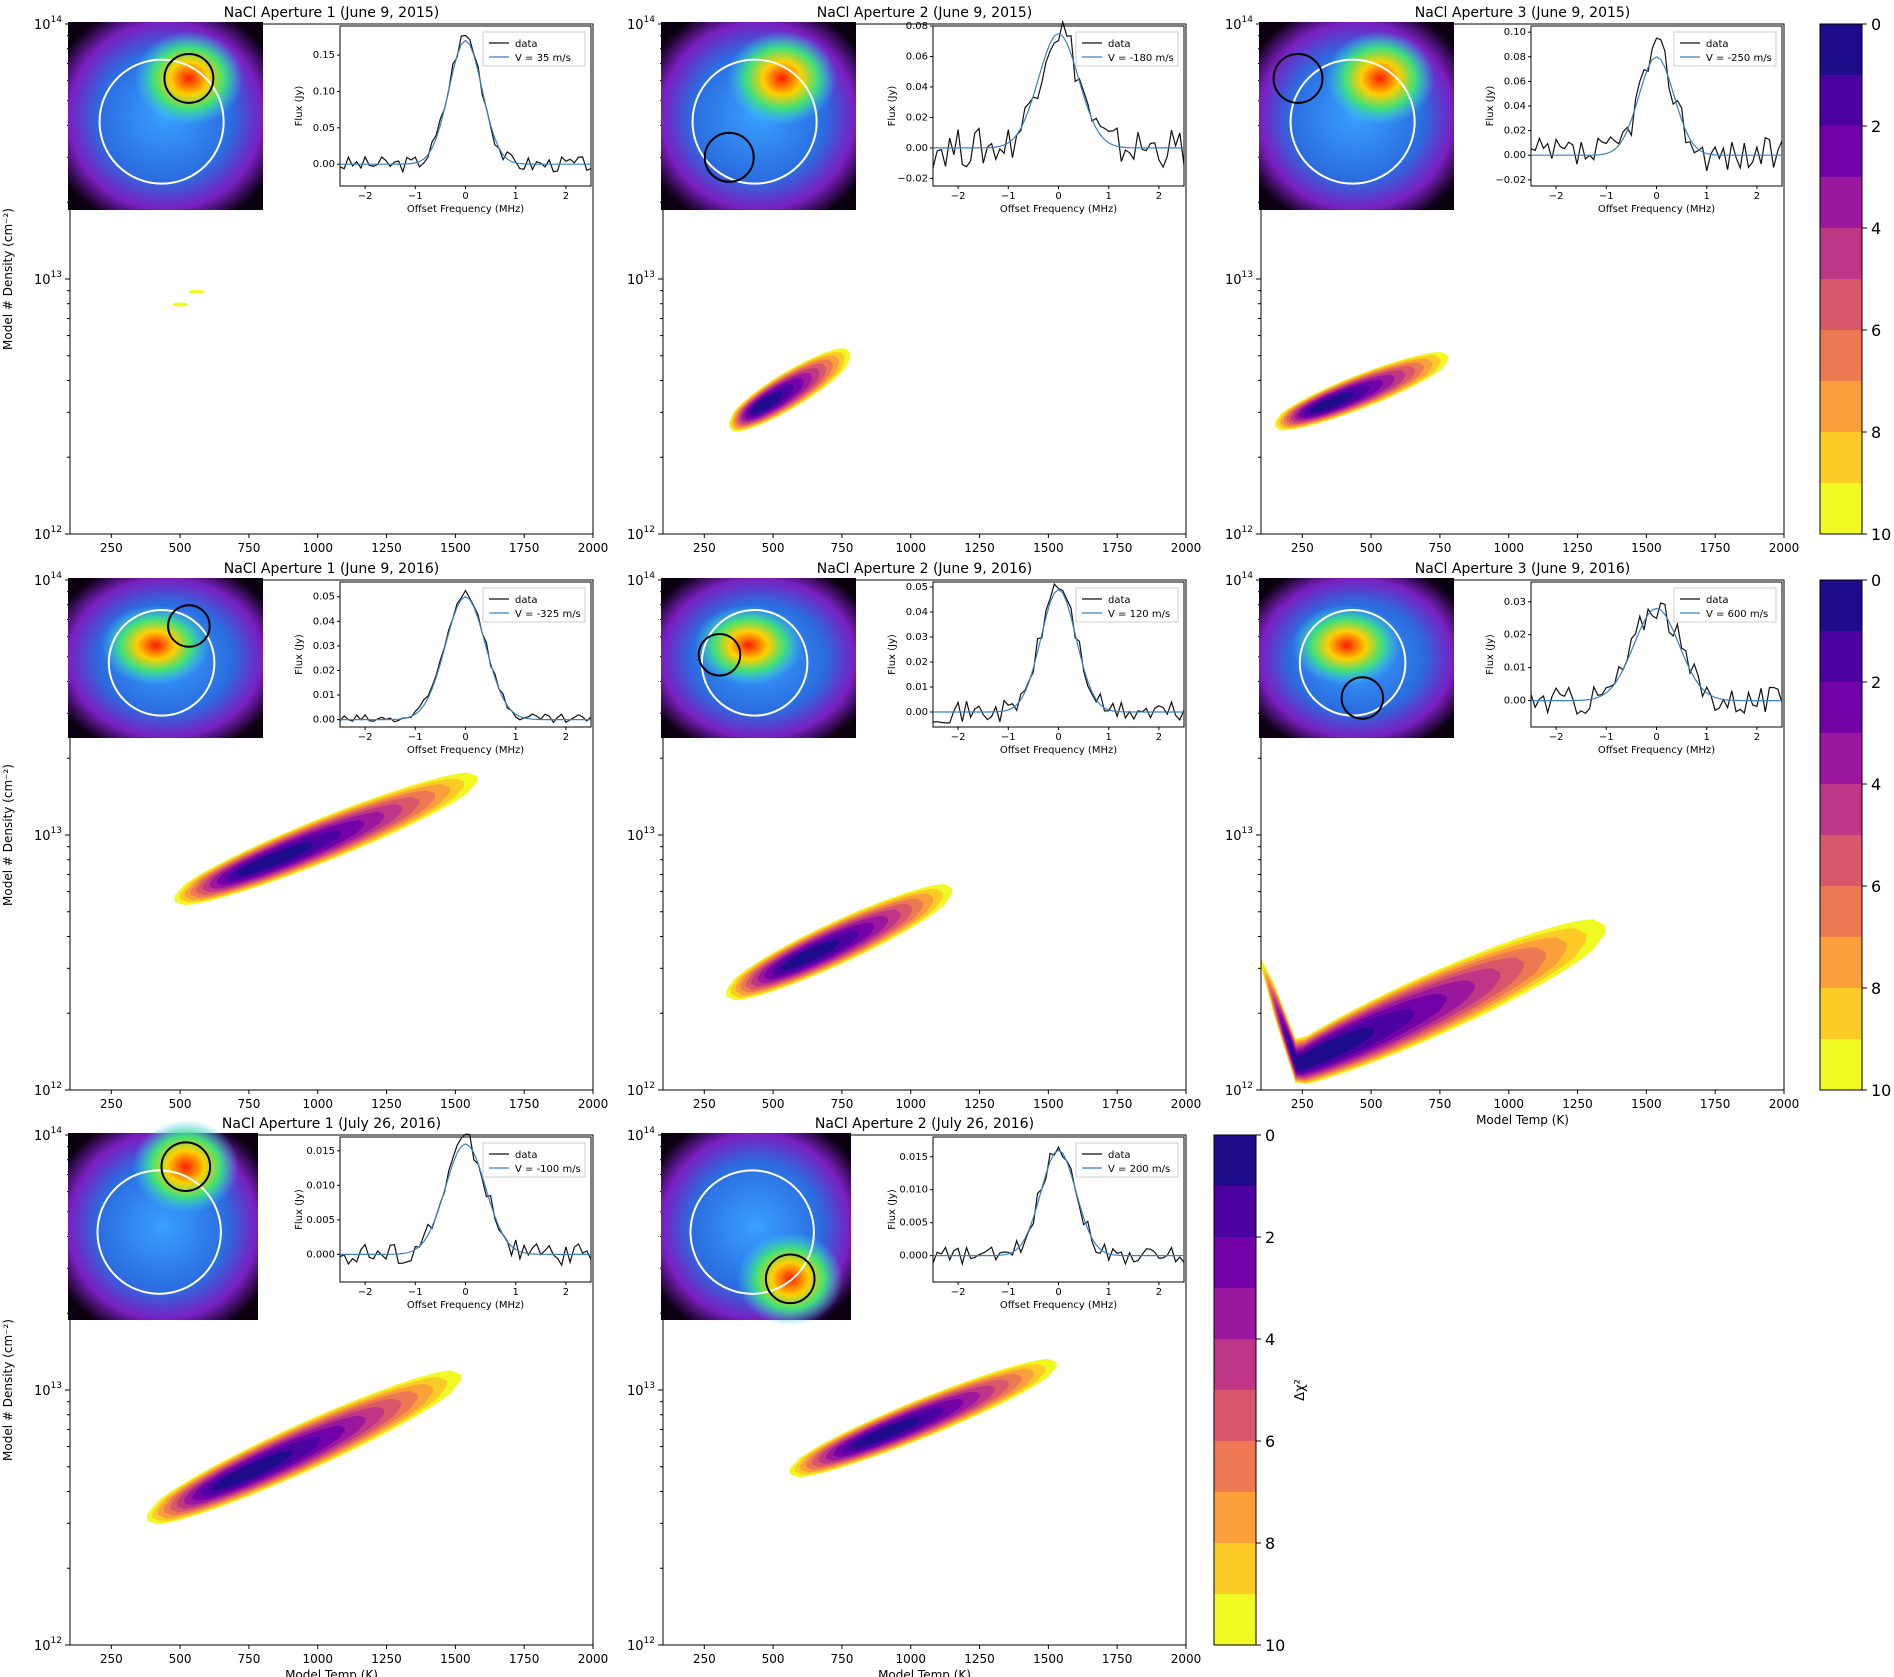 The width and height of the screenshot is (1894, 1677). What do you see at coordinates (332, 13) in the screenshot?
I see `panel-title: NaCl Aperture 1 (June 9, 2015)` at bounding box center [332, 13].